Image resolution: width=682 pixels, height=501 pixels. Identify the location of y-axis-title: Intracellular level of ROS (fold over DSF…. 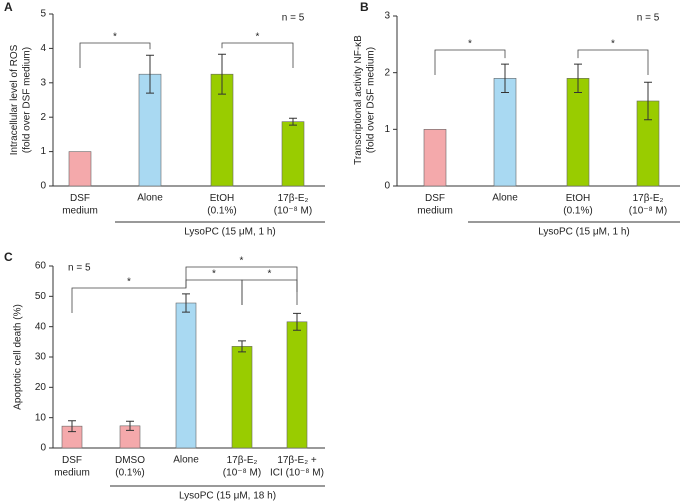
(21, 99).